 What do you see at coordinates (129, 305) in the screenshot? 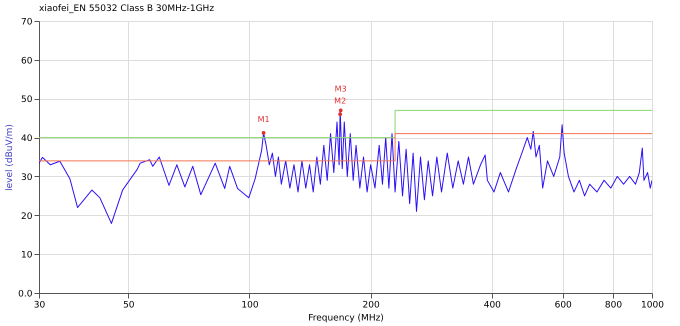
I see `x-tick-label: 50` at bounding box center [129, 305].